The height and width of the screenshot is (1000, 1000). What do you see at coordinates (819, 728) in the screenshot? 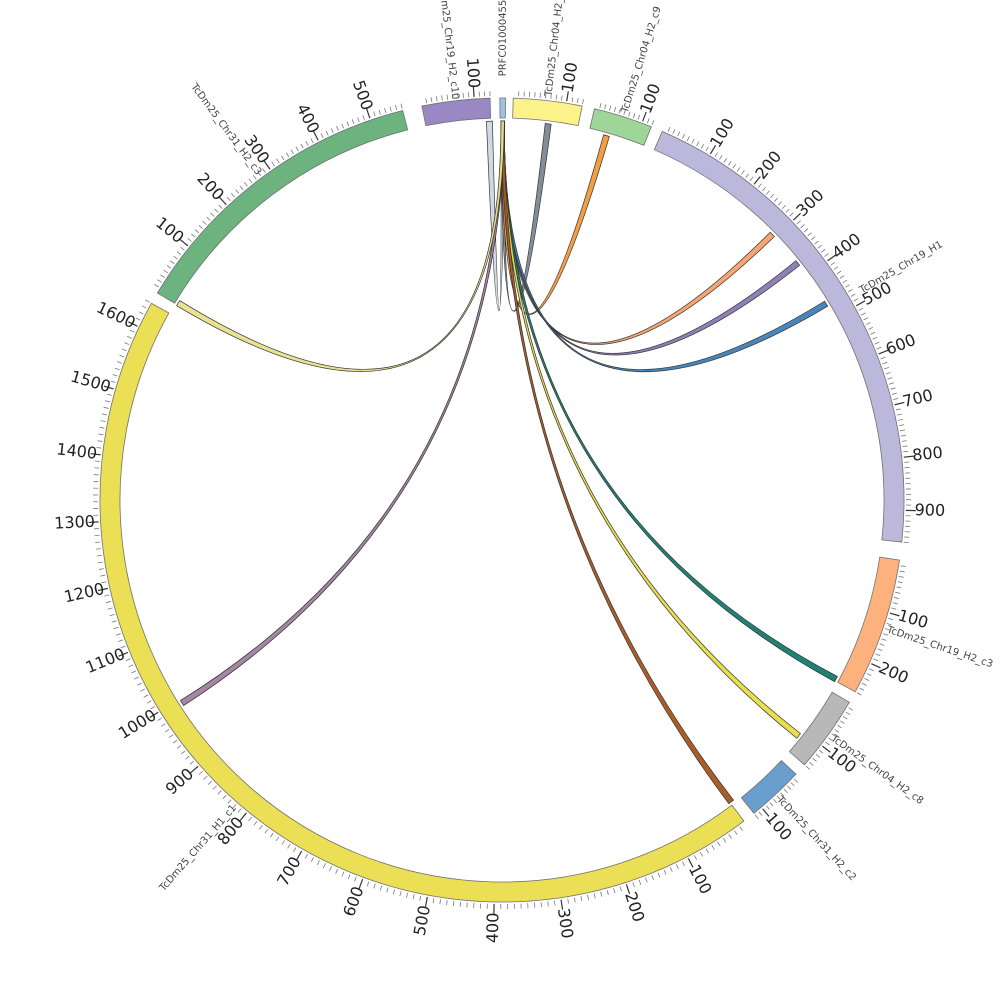
I see `segment-tcdm25-chr04-h2-c8` at bounding box center [819, 728].